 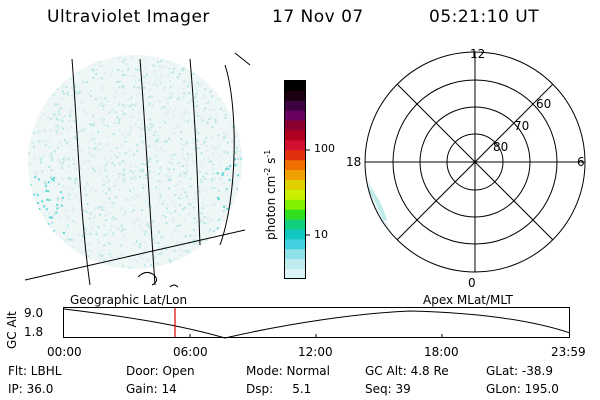 What do you see at coordinates (407, 371) in the screenshot?
I see `info-gc-alt: GC Alt: 4.8 Re` at bounding box center [407, 371].